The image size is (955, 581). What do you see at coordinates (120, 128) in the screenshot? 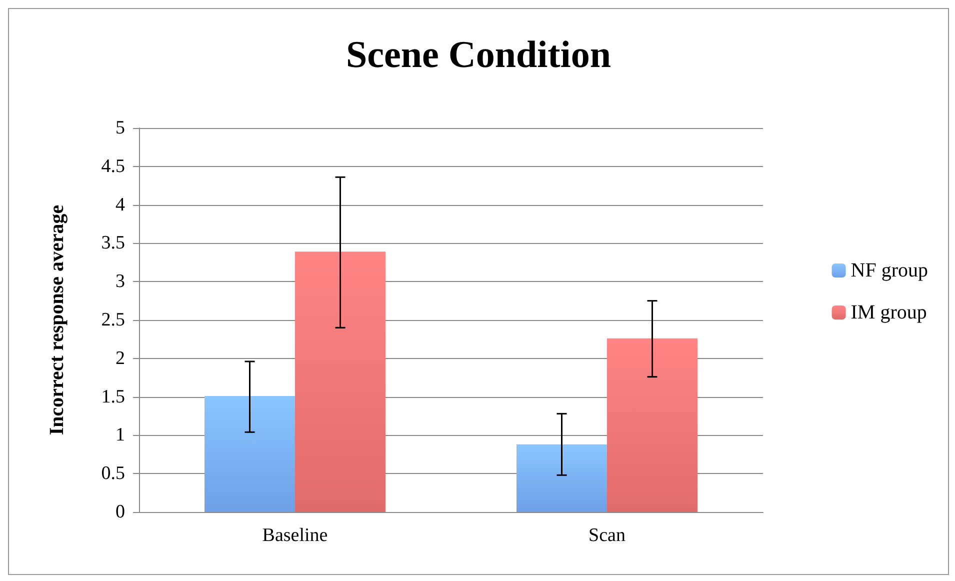
I see `y-tick-label: 5` at bounding box center [120, 128].